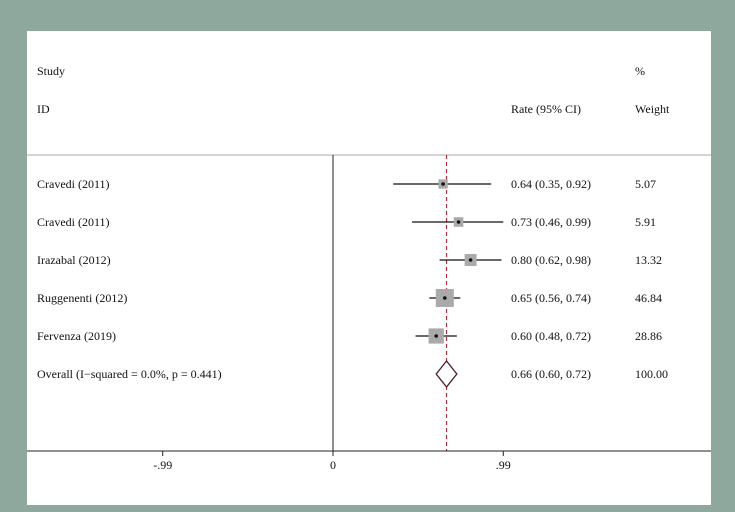 The width and height of the screenshot is (735, 512). What do you see at coordinates (333, 465) in the screenshot?
I see `x-tick-label: 0` at bounding box center [333, 465].